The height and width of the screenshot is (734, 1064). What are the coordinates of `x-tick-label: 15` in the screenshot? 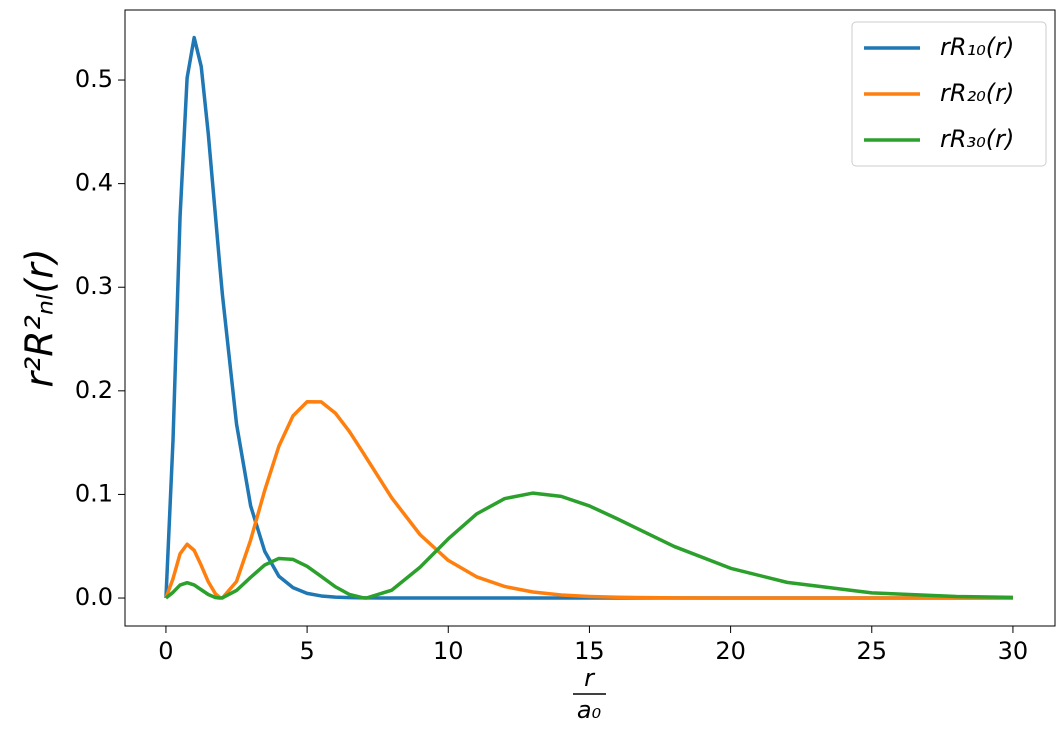 It's located at (589, 651).